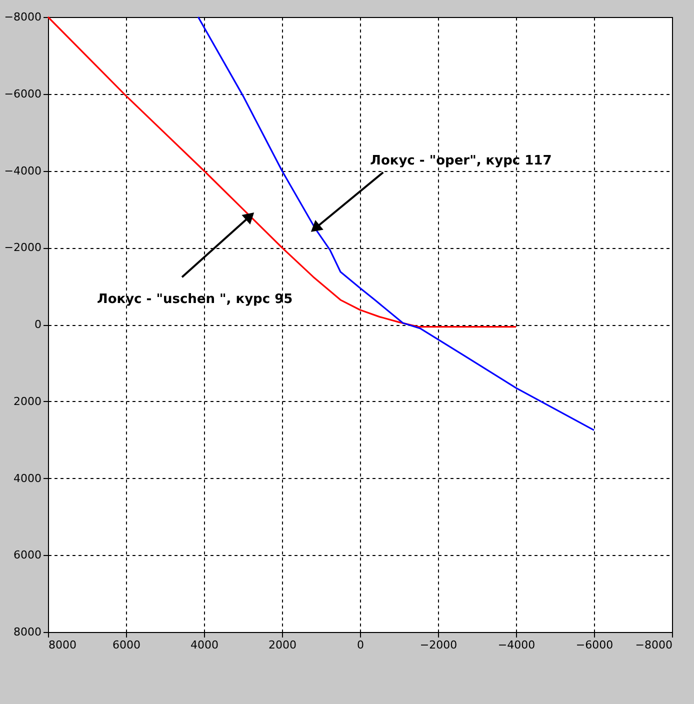 This screenshot has width=694, height=704. What do you see at coordinates (461, 160) in the screenshot?
I see `annotation: Локус - "oper", курс 117` at bounding box center [461, 160].